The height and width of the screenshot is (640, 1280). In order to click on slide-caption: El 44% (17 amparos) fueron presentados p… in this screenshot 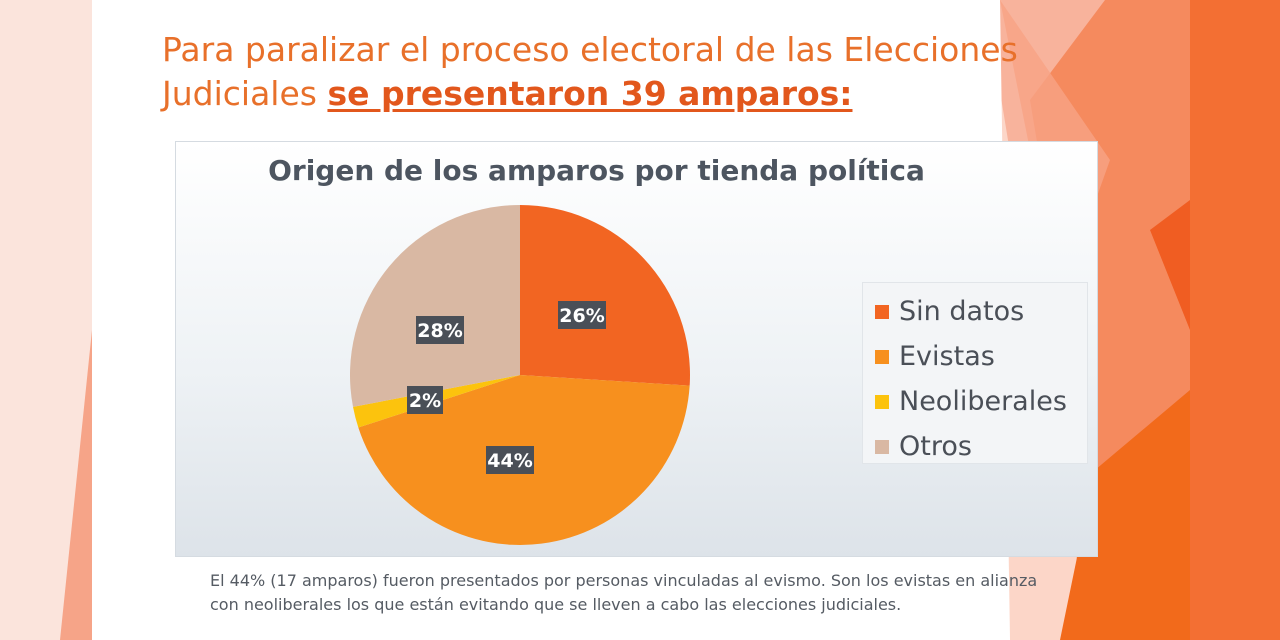, I will do `click(624, 592)`.